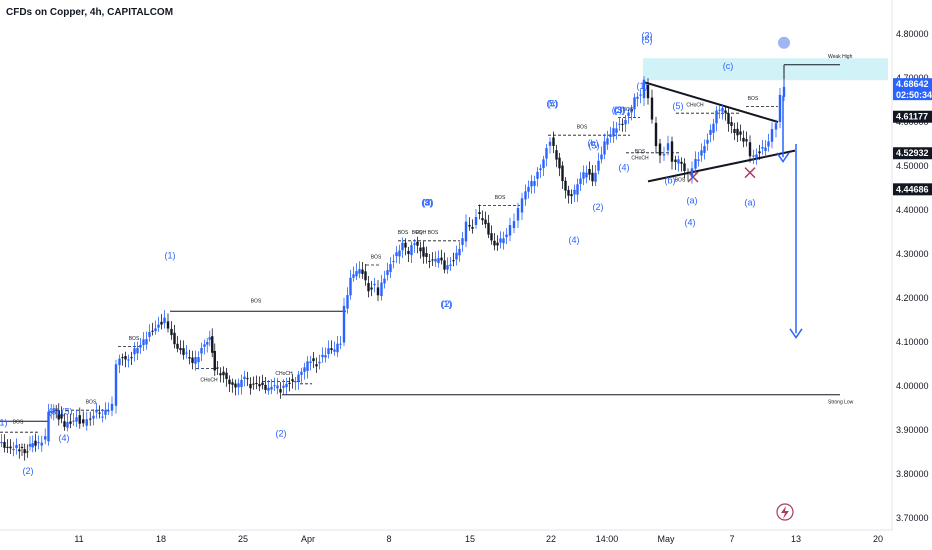 This screenshot has height=550, width=932. What do you see at coordinates (912, 153) in the screenshot?
I see `price-badge-value: 4.52932` at bounding box center [912, 153].